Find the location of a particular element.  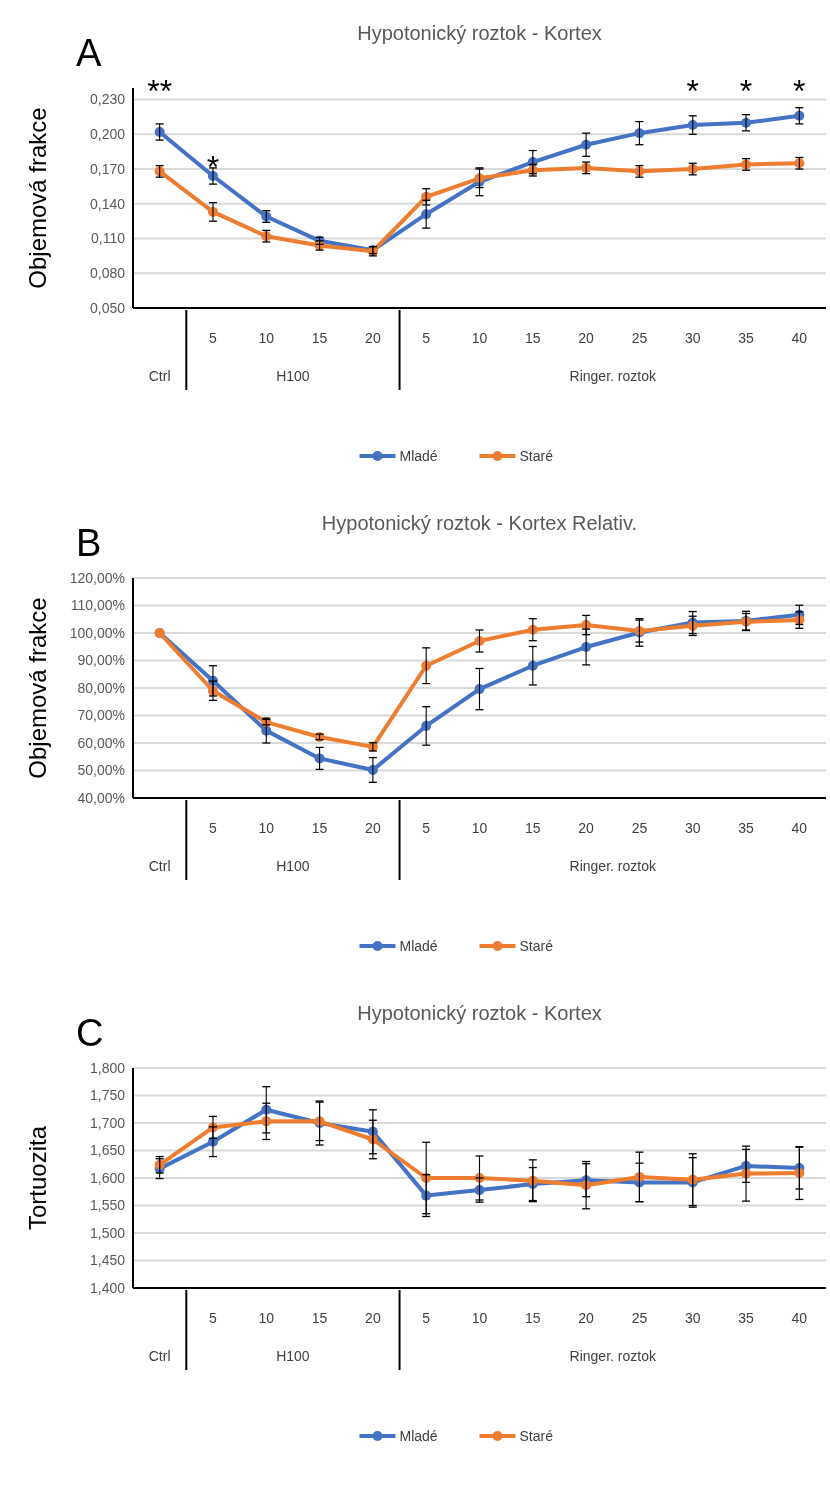

y-tick-label: 1,600 is located at coordinates (107, 1177).